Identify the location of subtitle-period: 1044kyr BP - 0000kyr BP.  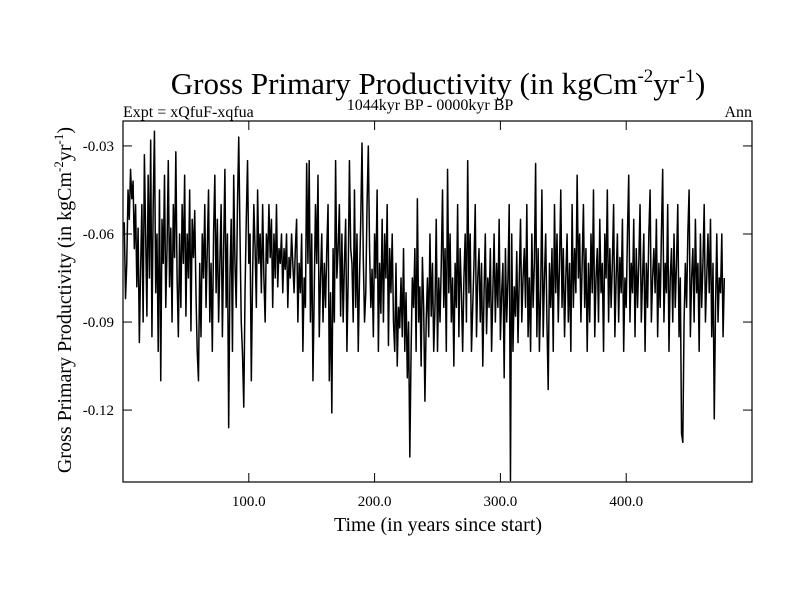
(430, 105).